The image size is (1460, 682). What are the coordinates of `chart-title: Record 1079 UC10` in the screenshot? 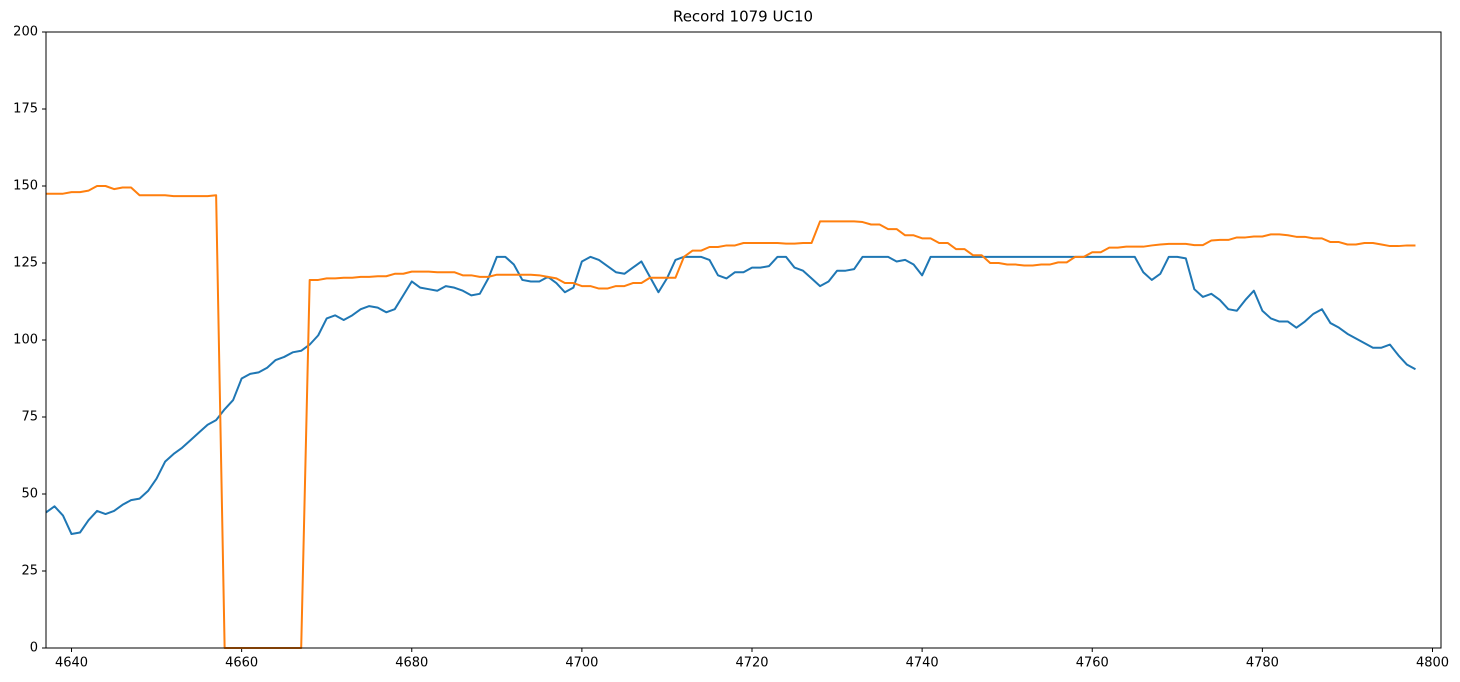 It's located at (743, 17).